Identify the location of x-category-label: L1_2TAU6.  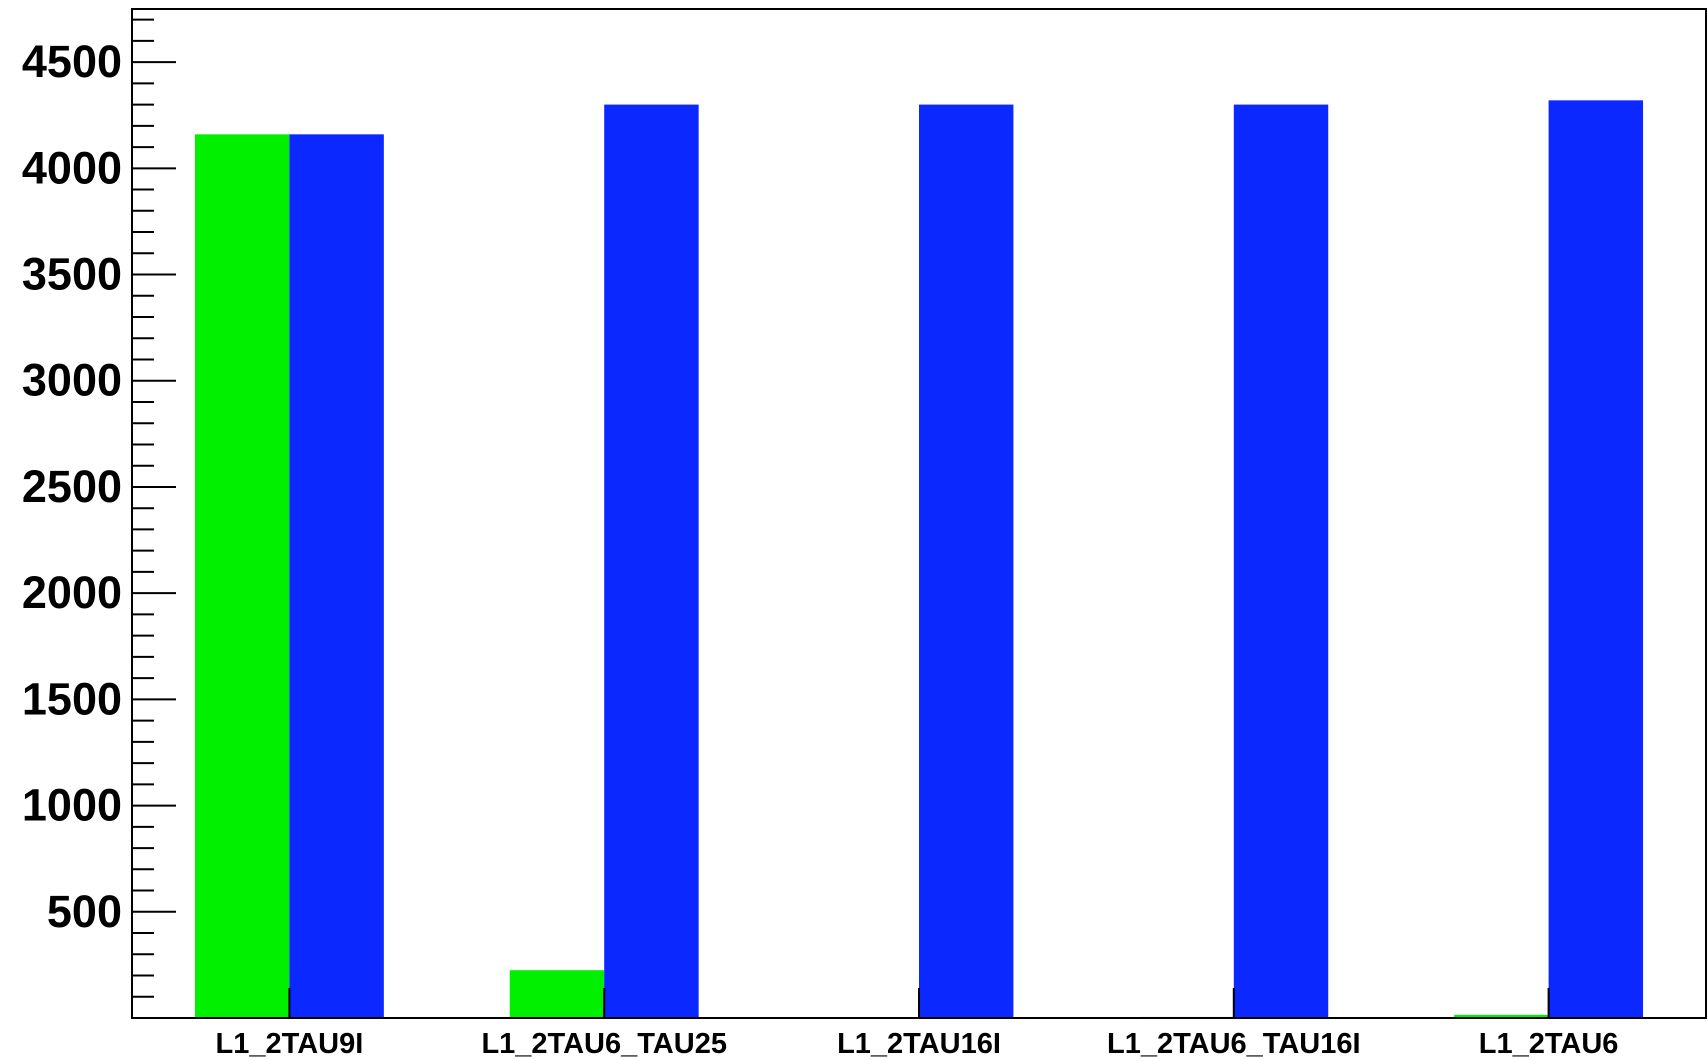
(1549, 1044).